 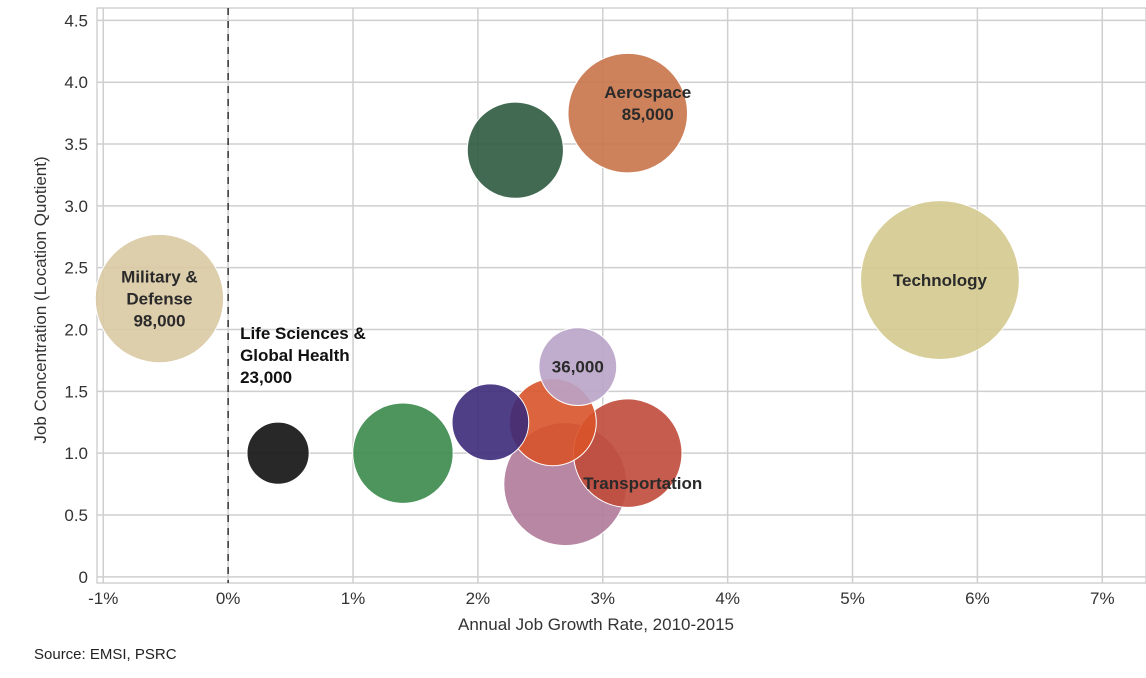 What do you see at coordinates (266, 377) in the screenshot?
I see `bubble-label: 23,000` at bounding box center [266, 377].